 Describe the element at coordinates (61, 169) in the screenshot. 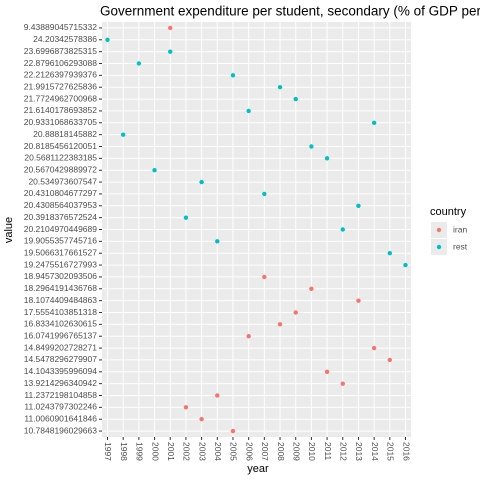

I see `y-tick-label: 20.5670429889972` at that location.